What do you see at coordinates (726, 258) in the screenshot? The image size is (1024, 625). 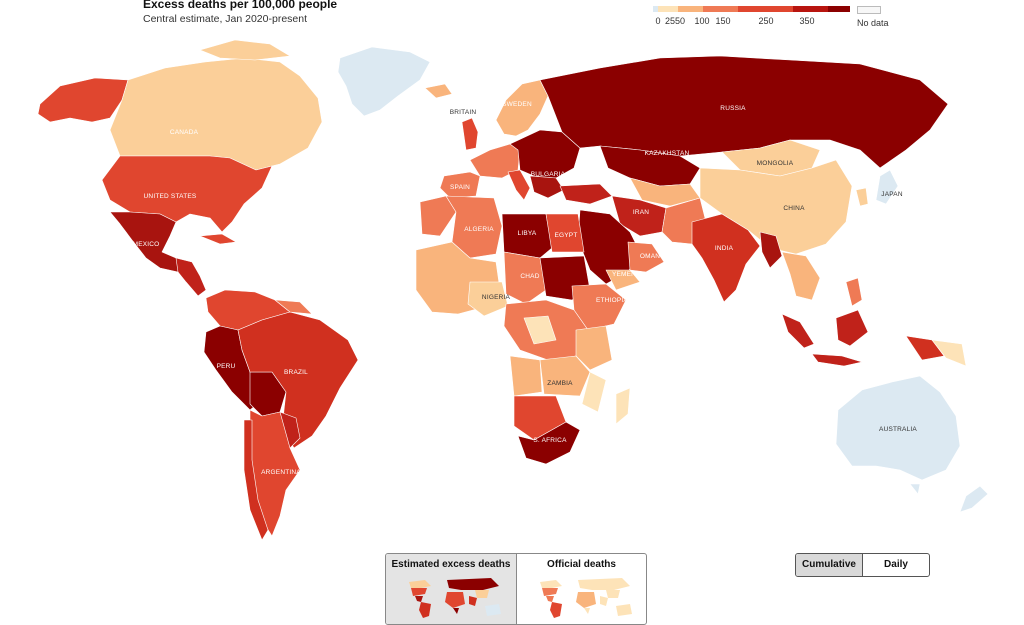 I see `india` at bounding box center [726, 258].